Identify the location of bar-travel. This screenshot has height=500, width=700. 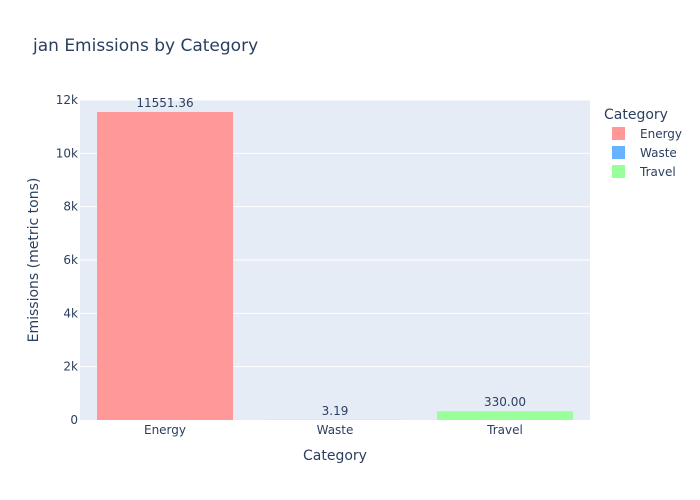
(505, 415).